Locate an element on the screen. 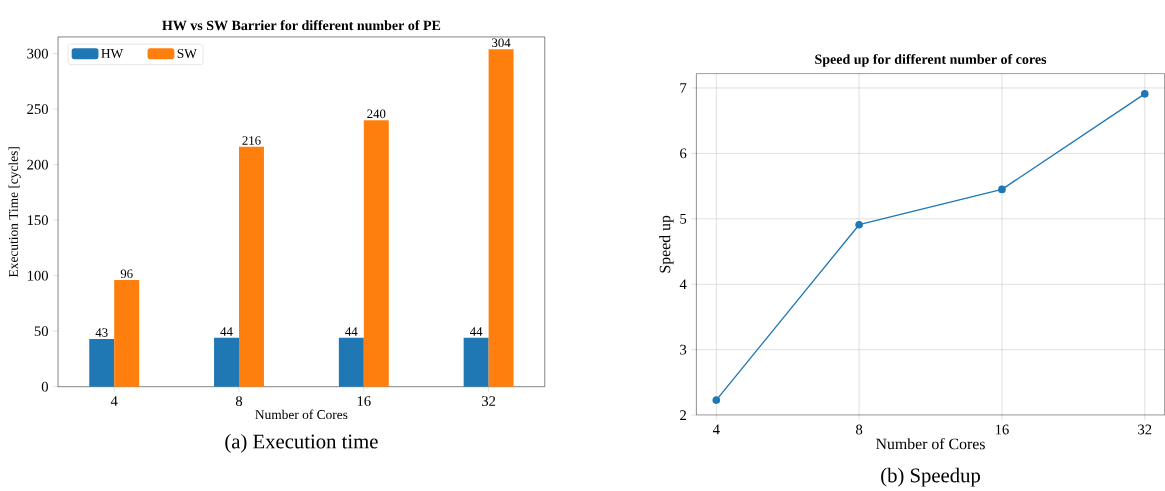 Image resolution: width=1165 pixels, height=491 pixels. y-tick-label: 100 is located at coordinates (37, 275).